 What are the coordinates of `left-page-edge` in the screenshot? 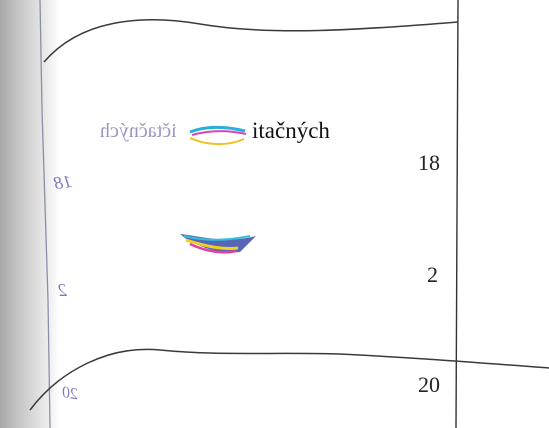 It's located at (45, 214).